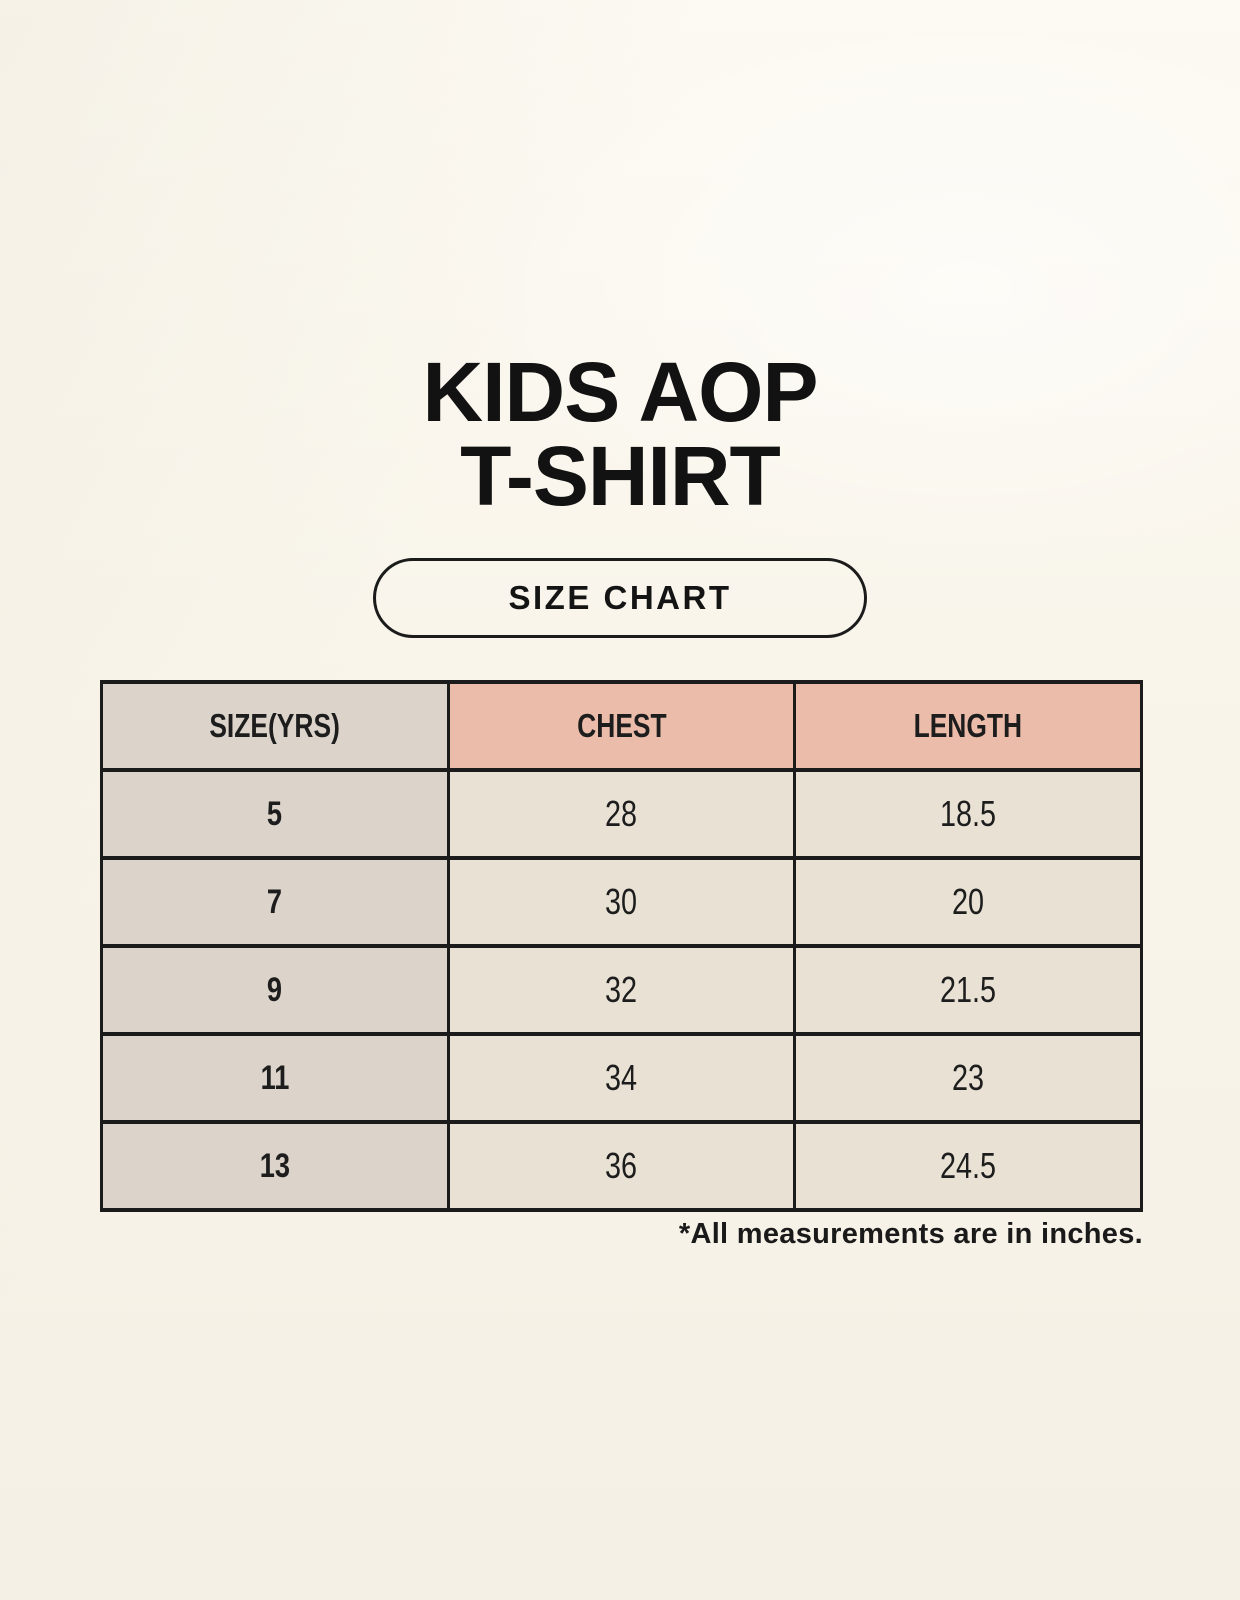 The height and width of the screenshot is (1600, 1240). I want to click on table-row: 7 30 20, so click(621, 902).